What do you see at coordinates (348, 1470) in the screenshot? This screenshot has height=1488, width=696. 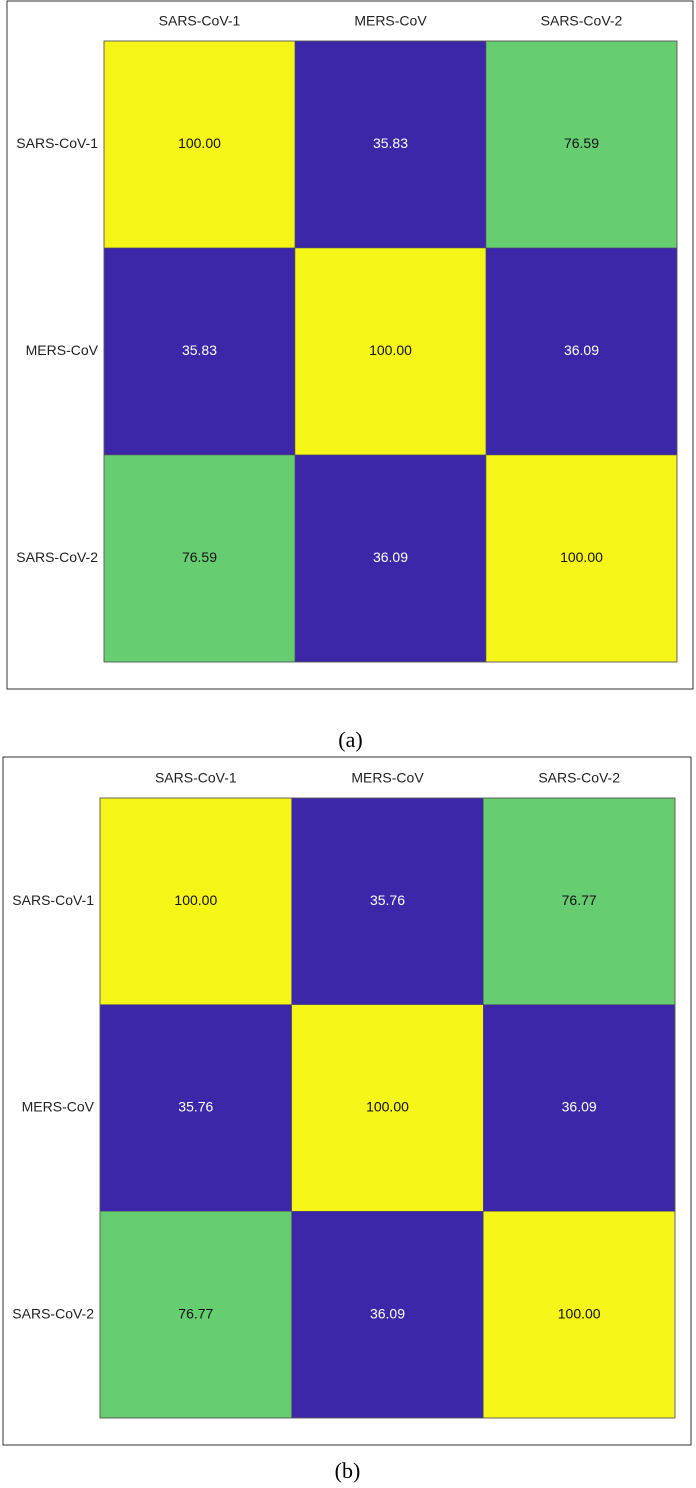 I see `caption: (b)` at bounding box center [348, 1470].